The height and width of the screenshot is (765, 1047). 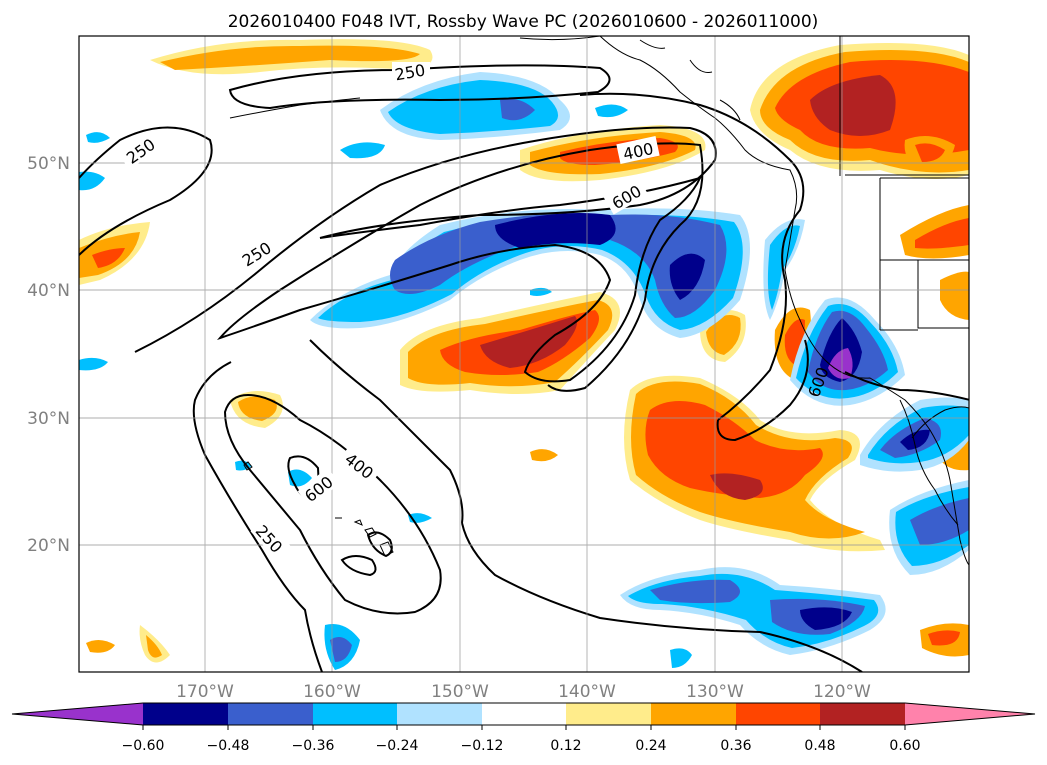 I want to click on lon-label-170w: 170°W, so click(x=205, y=692).